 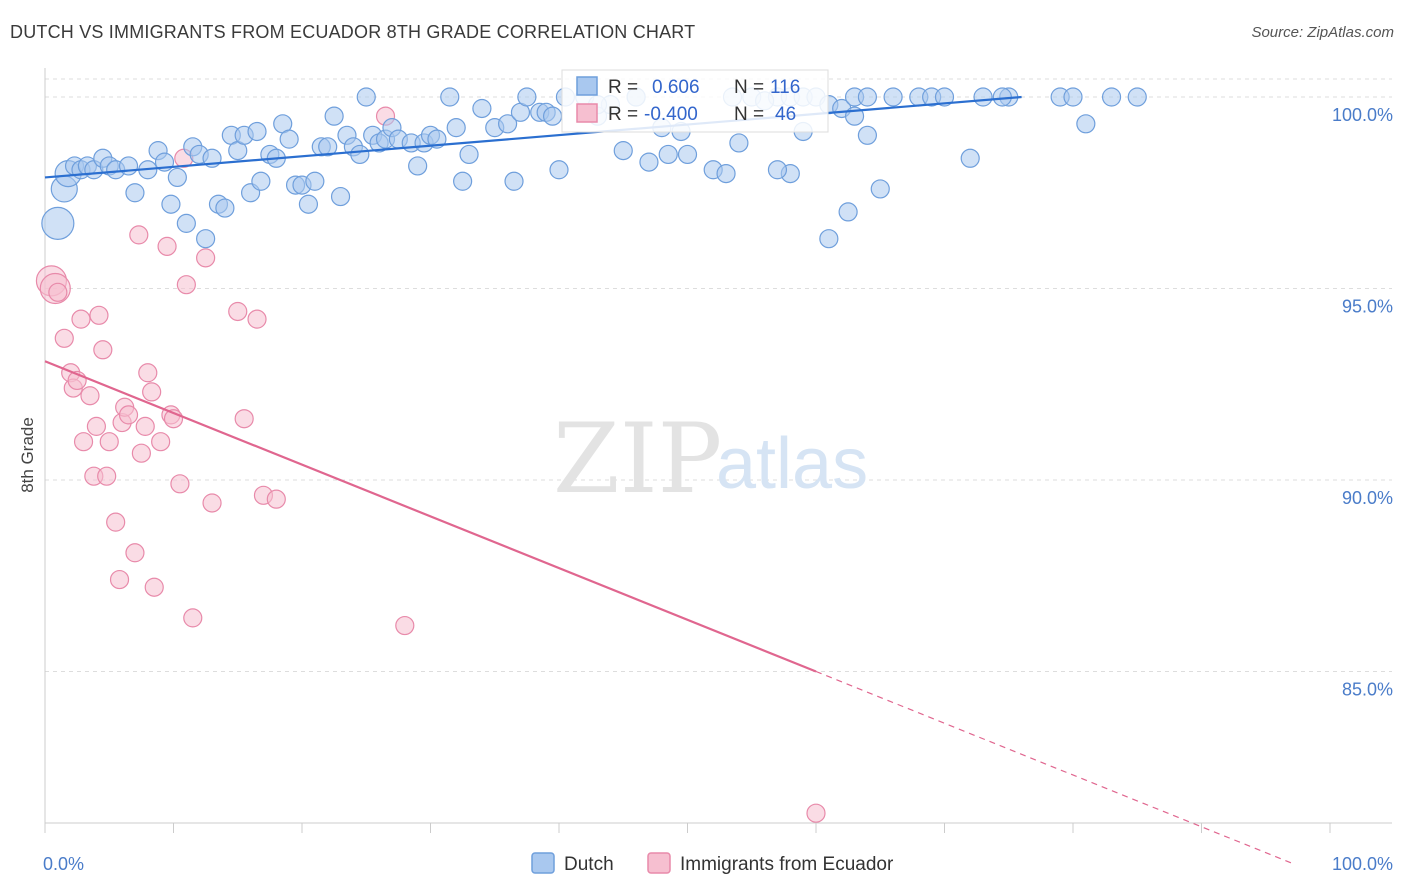 What do you see at coordinates (623, 87) in the screenshot?
I see `dutch-r-label: R =` at bounding box center [623, 87].